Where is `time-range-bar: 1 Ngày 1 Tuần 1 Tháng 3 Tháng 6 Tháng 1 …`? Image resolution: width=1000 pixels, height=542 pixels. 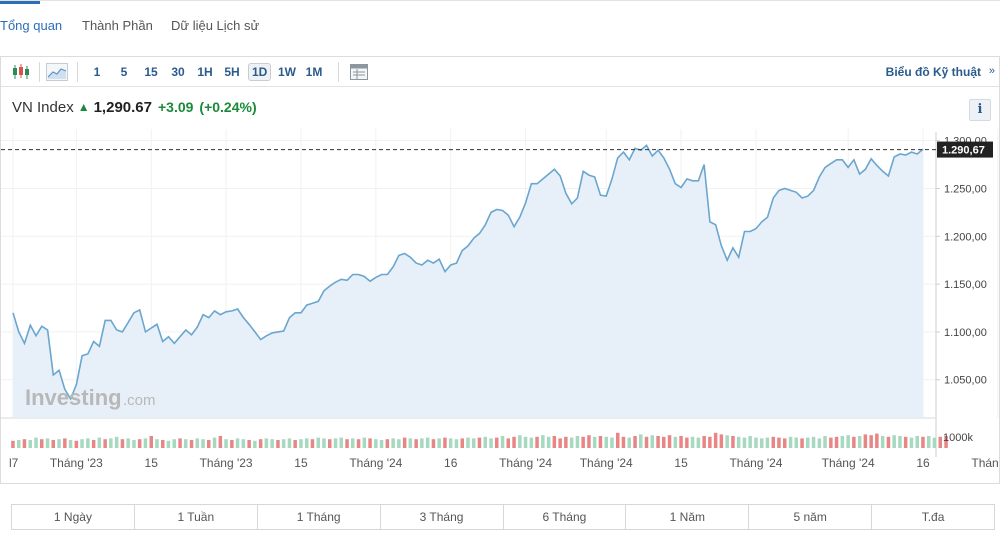 time-range-bar: 1 Ngày 1 Tuần 1 Tháng 3 Tháng 6 Tháng 1 … is located at coordinates (503, 517).